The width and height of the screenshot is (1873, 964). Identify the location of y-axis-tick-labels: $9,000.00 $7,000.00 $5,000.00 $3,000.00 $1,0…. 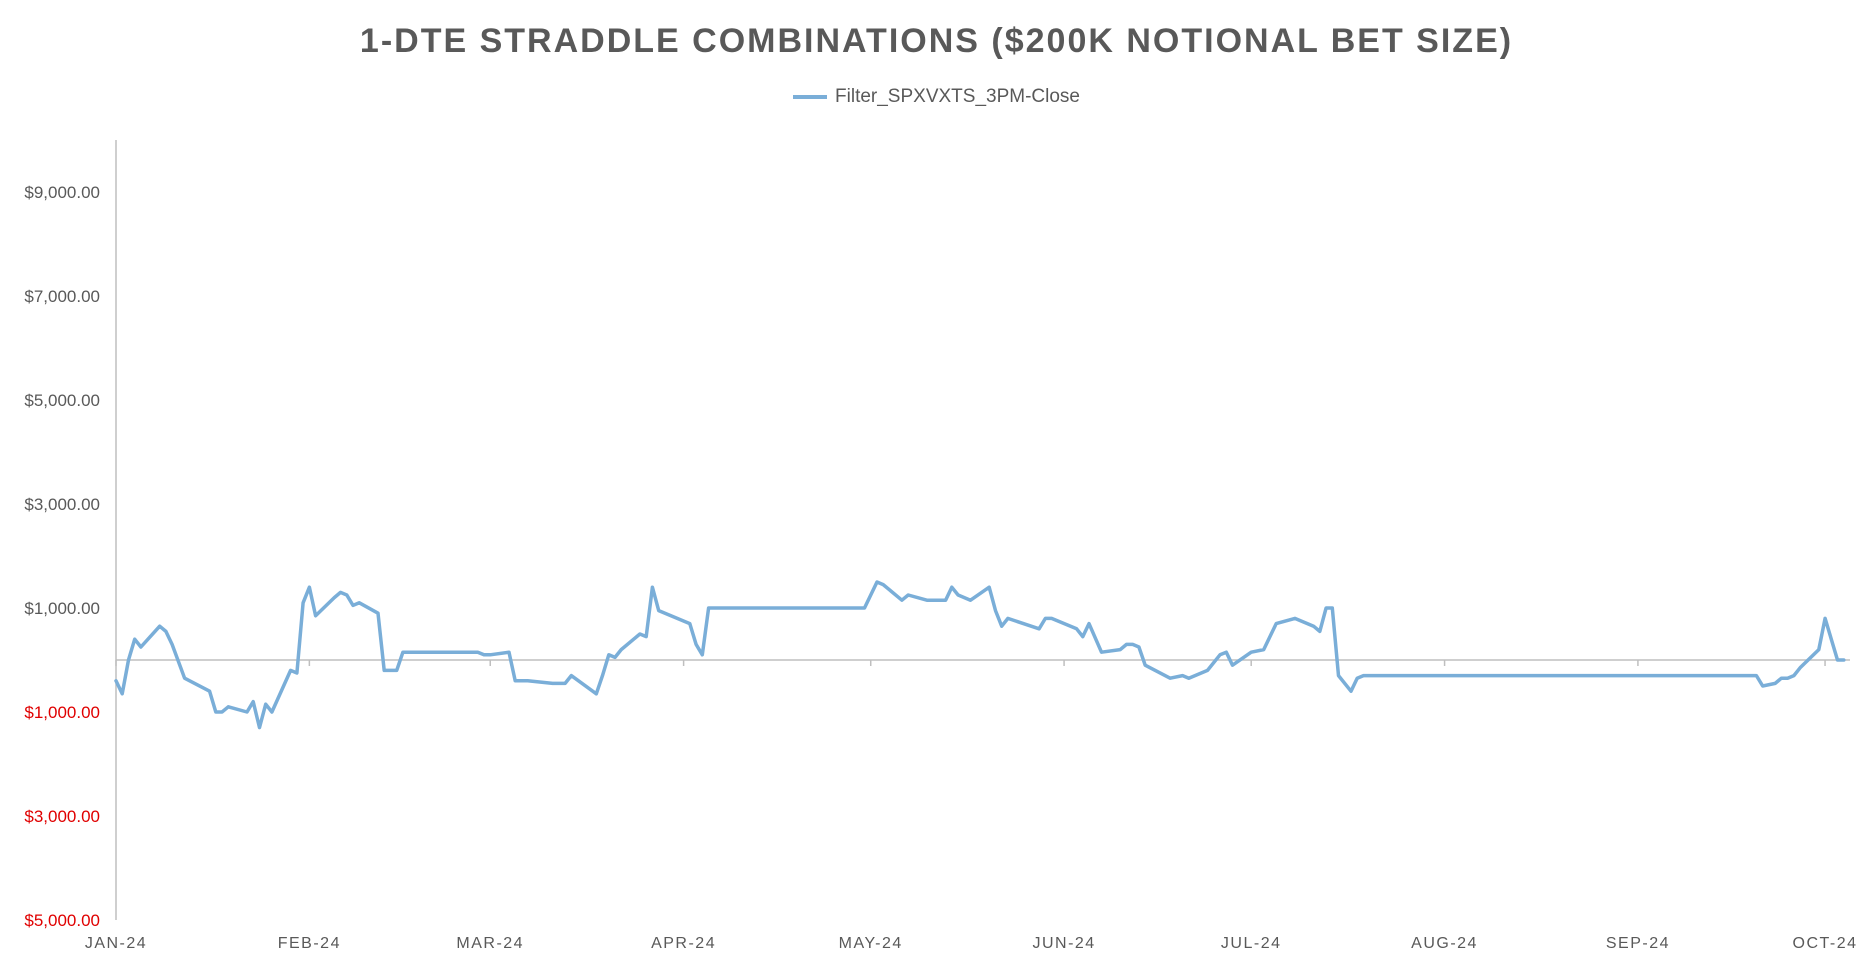
(62, 556).